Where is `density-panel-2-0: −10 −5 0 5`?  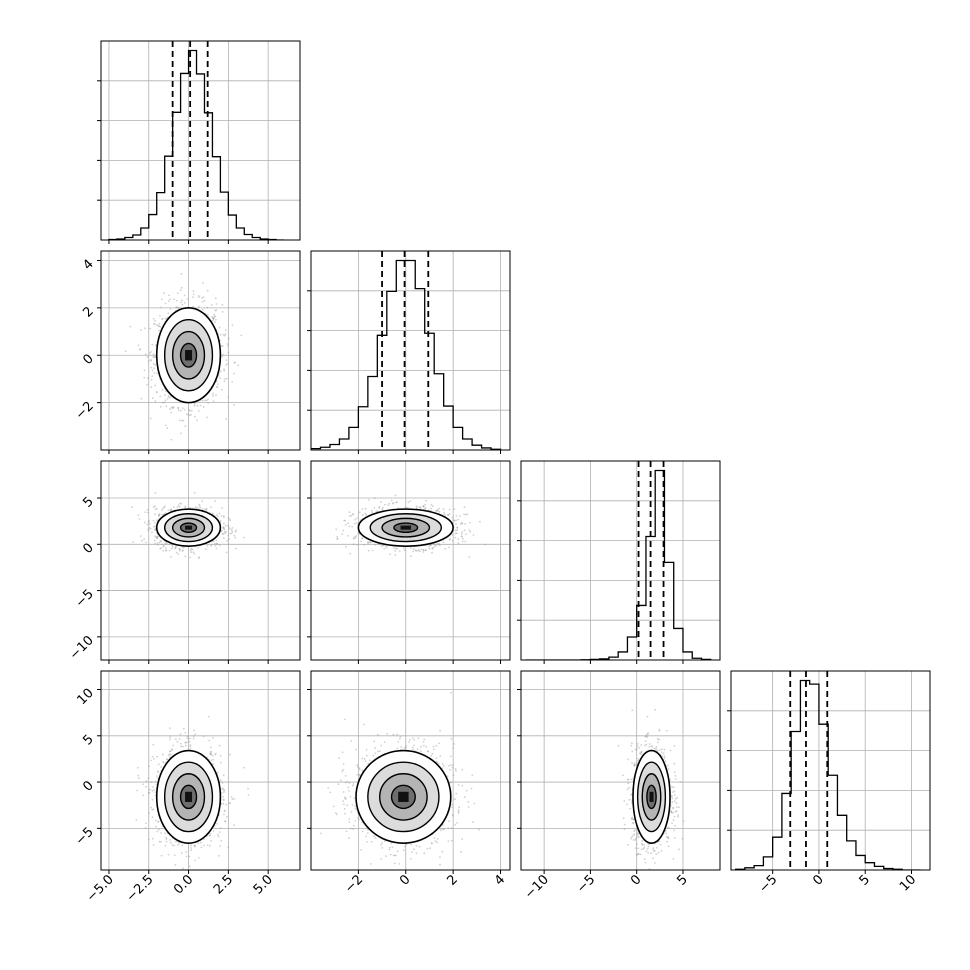
density-panel-2-0: −10 −5 0 5 is located at coordinates (184, 562).